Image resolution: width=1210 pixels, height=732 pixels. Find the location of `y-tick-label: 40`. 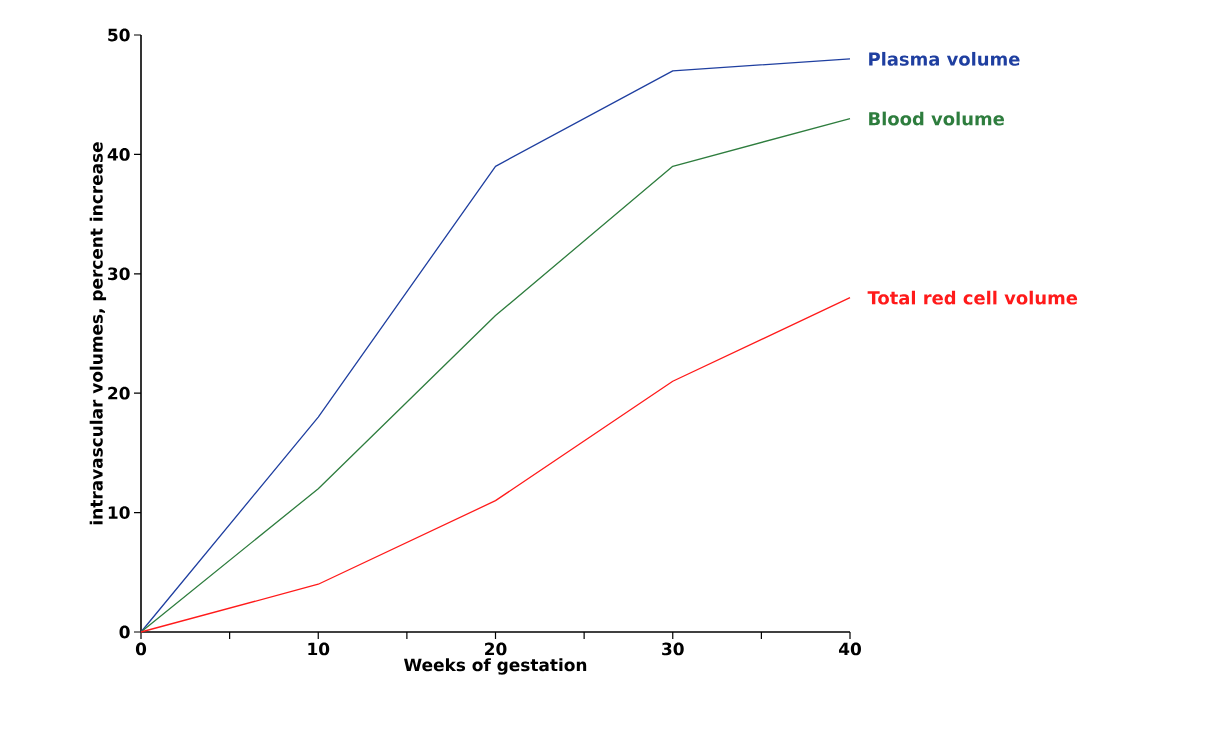

y-tick-label: 40 is located at coordinates (118, 154).